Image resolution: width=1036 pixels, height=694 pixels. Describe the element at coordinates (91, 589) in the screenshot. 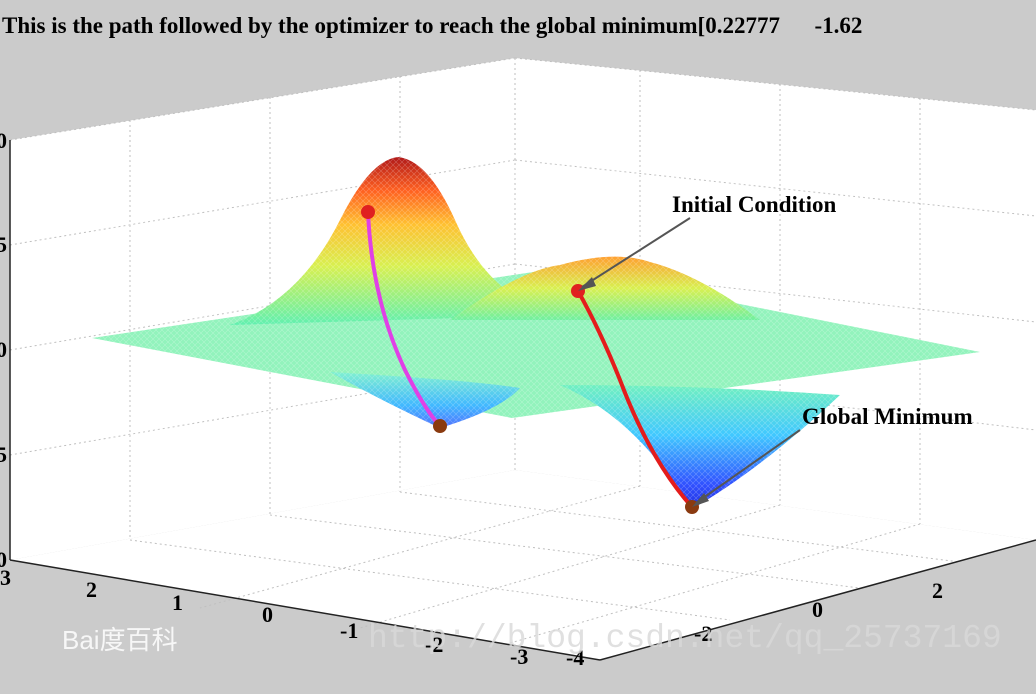

I see `x-tick-label: 2` at that location.